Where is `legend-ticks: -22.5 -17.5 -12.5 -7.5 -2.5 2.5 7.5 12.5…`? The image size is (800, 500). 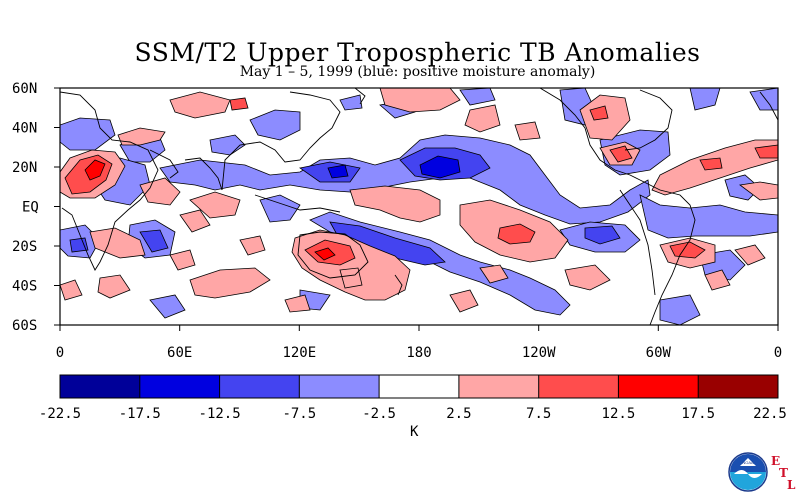 legend-ticks: -22.5 -17.5 -12.5 -7.5 -2.5 2.5 7.5 12.5… is located at coordinates (413, 414).